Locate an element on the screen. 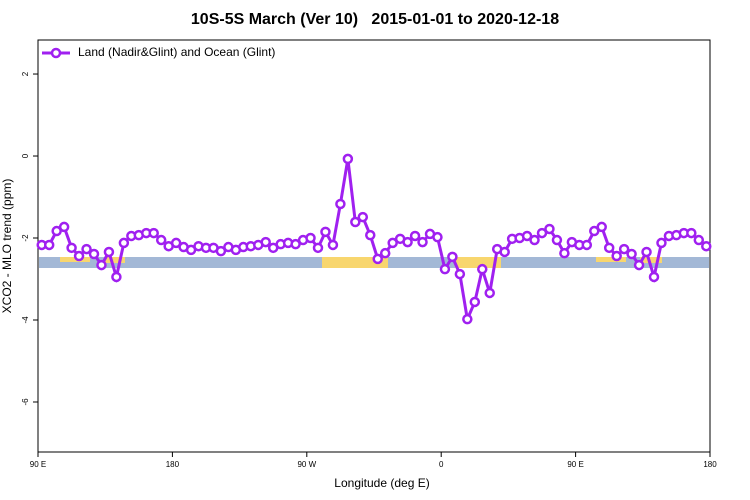 This screenshot has width=750, height=500. y-axis-label: XCO2 - MLO trend (ppm) is located at coordinates (7, 246).